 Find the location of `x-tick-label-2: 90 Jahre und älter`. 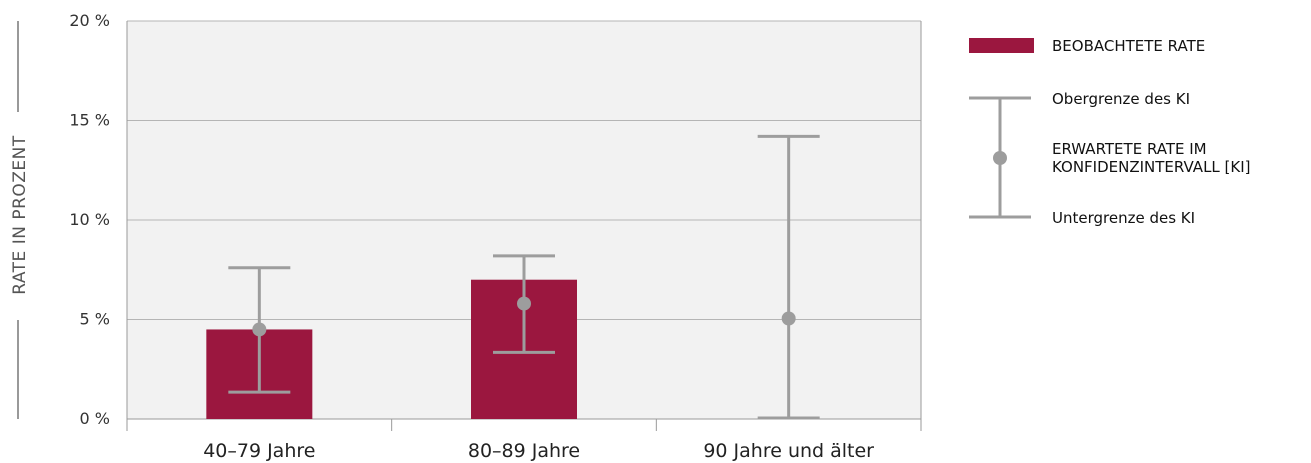

x-tick-label-2: 90 Jahre und älter is located at coordinates (788, 451).